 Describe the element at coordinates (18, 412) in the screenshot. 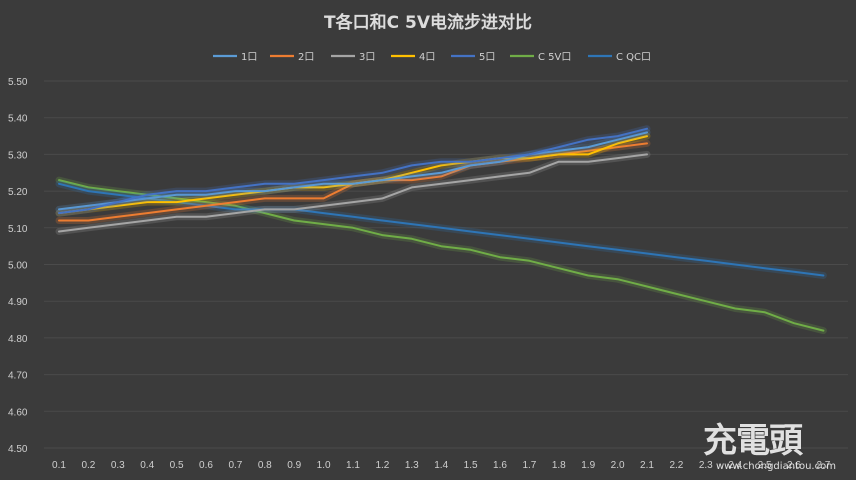

I see `y-tick-label: 4.60` at that location.